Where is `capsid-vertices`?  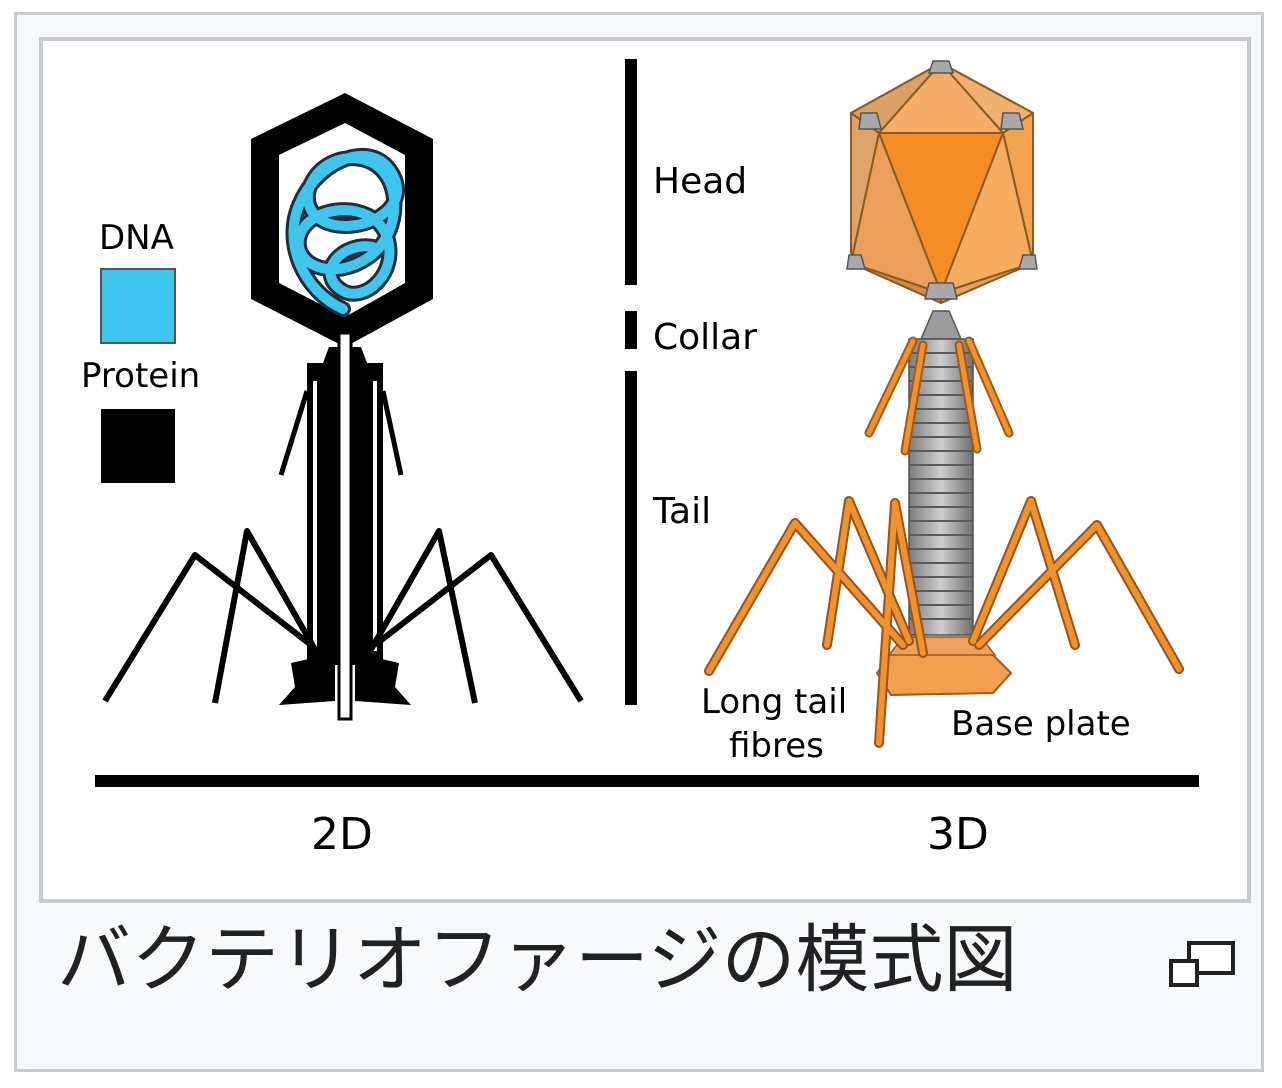 capsid-vertices is located at coordinates (942, 180).